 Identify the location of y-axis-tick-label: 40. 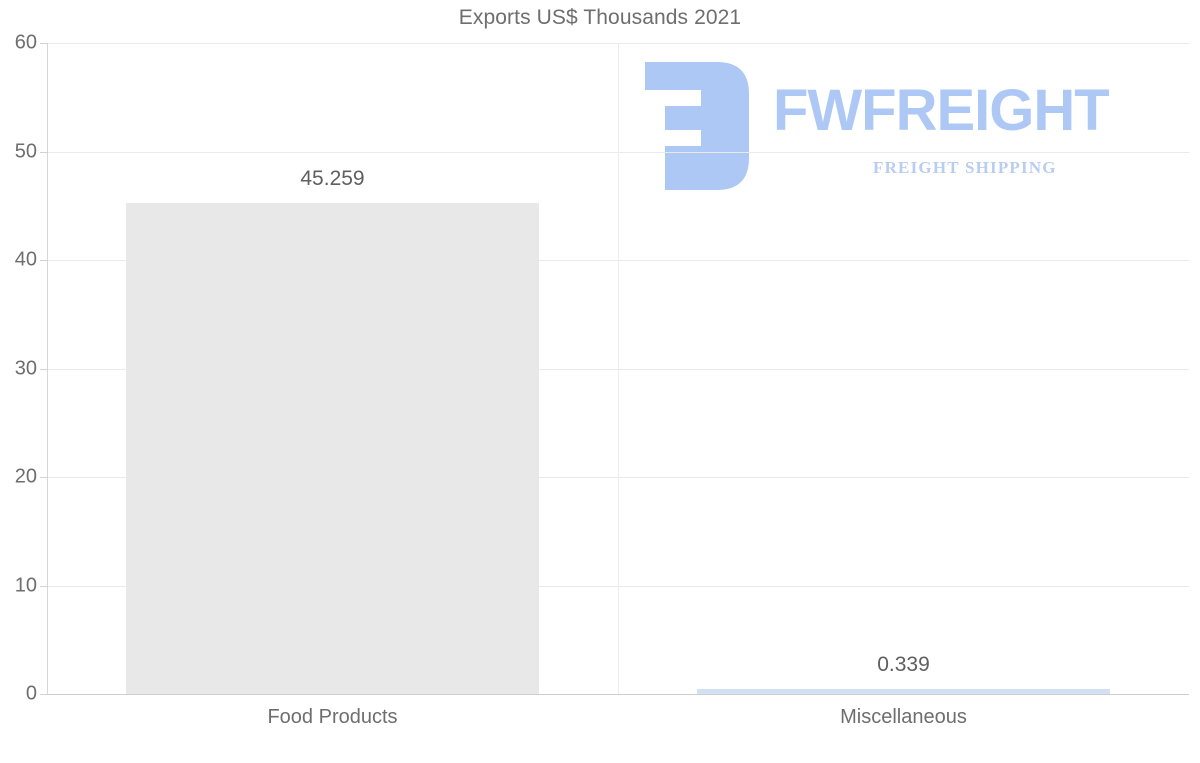
(25, 259).